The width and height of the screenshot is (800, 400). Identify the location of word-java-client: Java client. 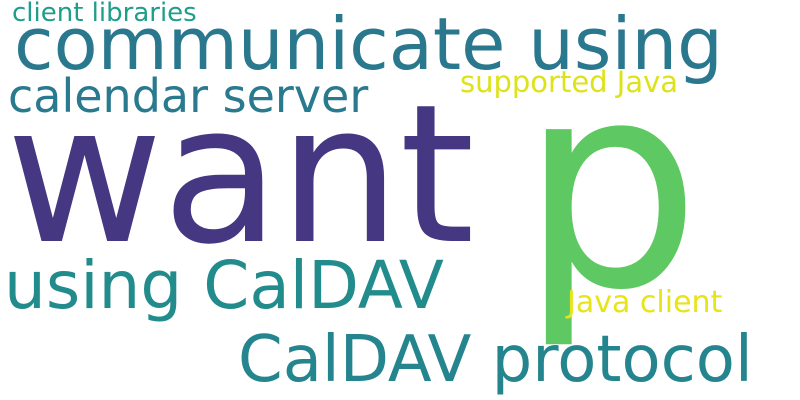
(645, 302).